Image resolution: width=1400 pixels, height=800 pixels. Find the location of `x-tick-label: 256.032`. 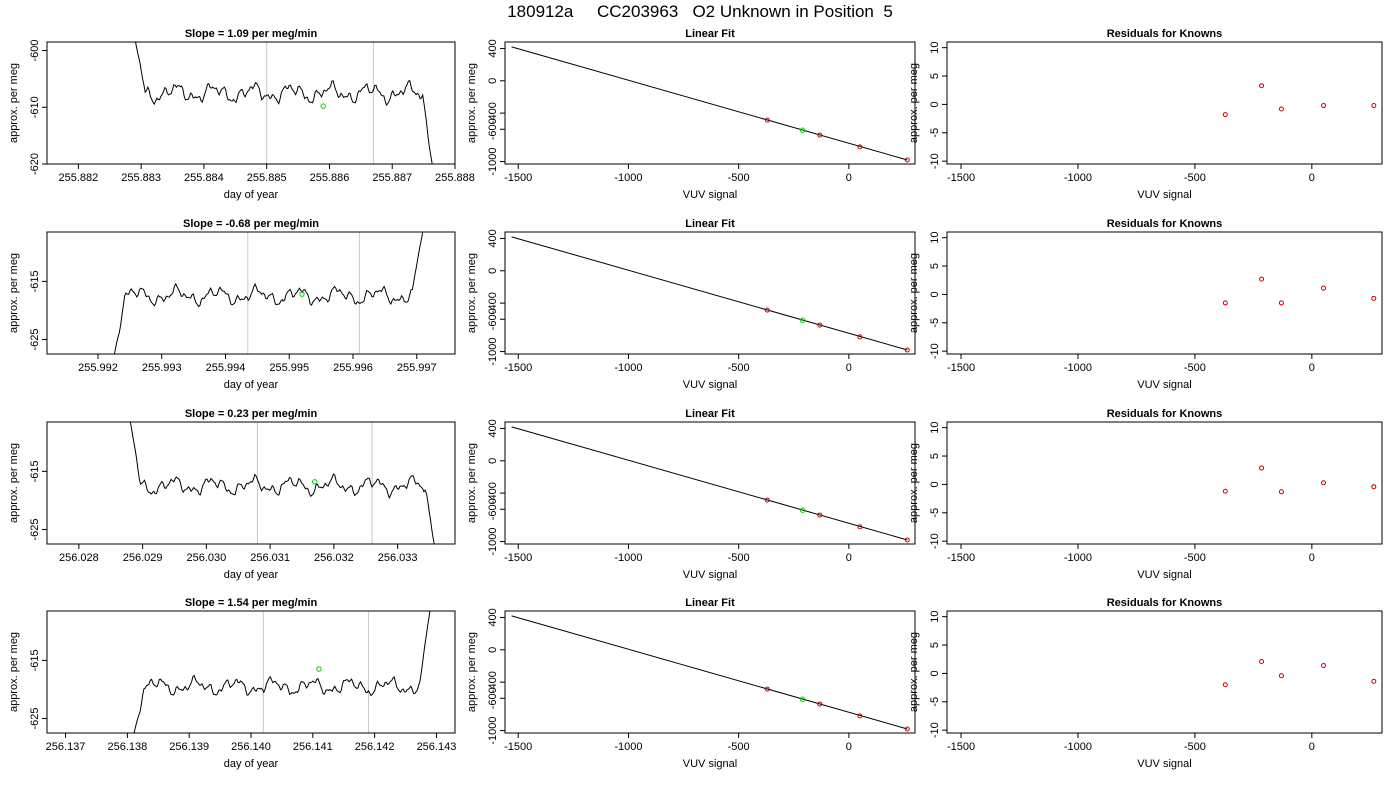

x-tick-label: 256.032 is located at coordinates (334, 558).